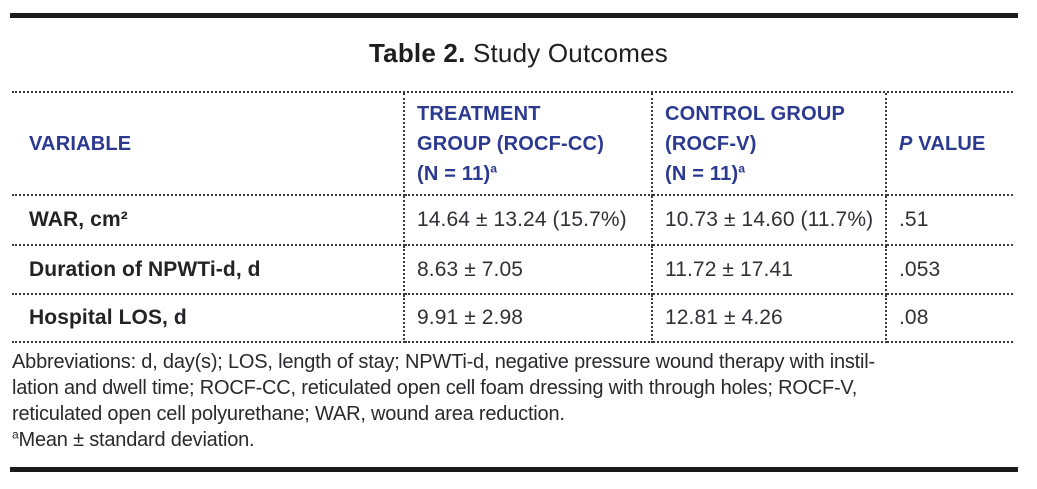  I want to click on header-cell-treatment-group: TREATMENT GROUP (ROCF-CC) (N = 11)a, so click(529, 144).